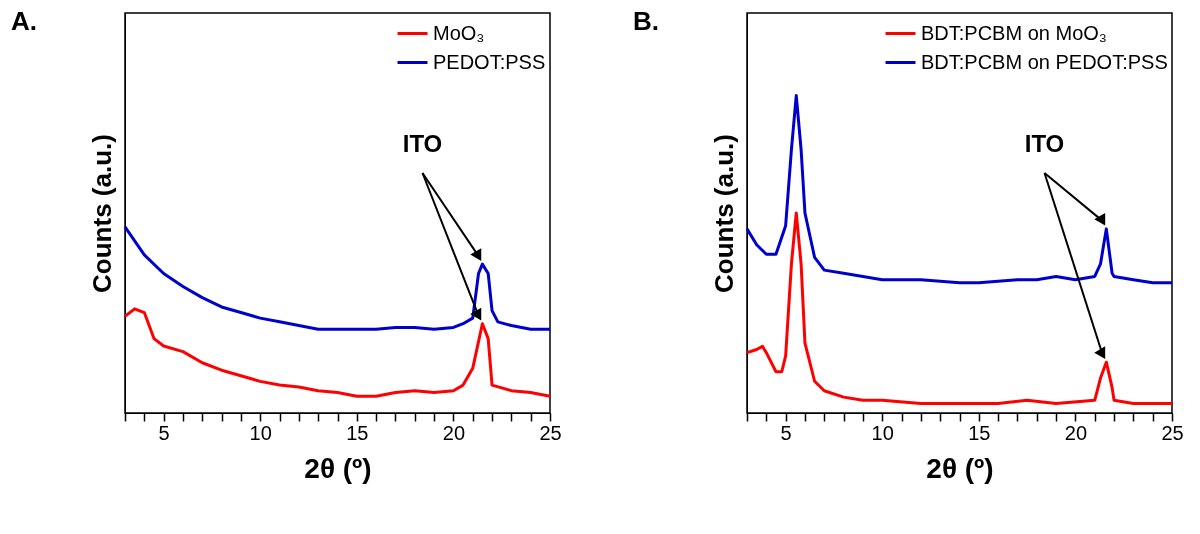  Describe the element at coordinates (24, 21) in the screenshot. I see `chart-title: A.` at that location.